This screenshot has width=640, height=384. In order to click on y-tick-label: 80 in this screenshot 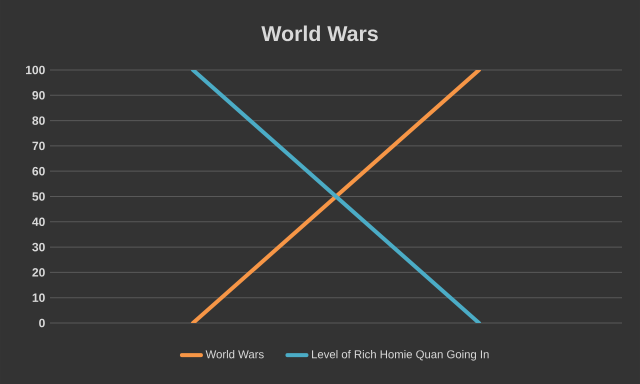, I will do `click(38, 120)`.